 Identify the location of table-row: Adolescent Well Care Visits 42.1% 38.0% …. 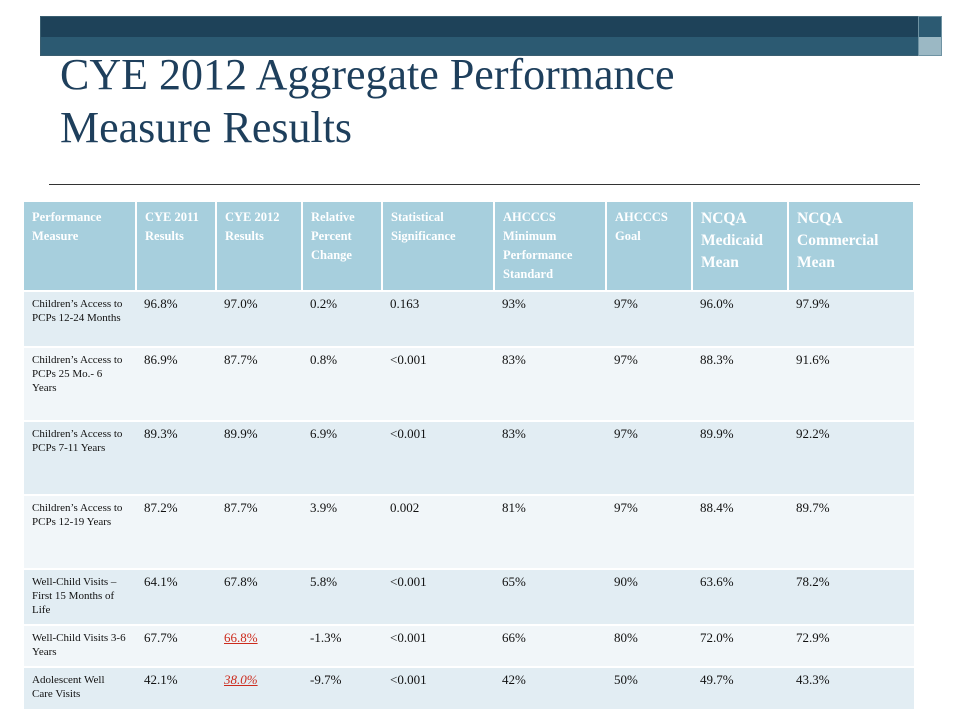
(469, 687).